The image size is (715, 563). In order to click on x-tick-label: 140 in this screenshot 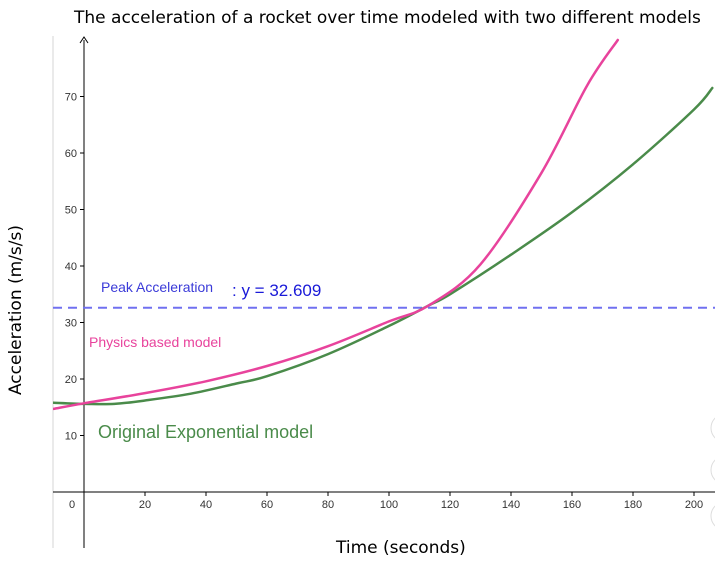, I will do `click(511, 505)`.